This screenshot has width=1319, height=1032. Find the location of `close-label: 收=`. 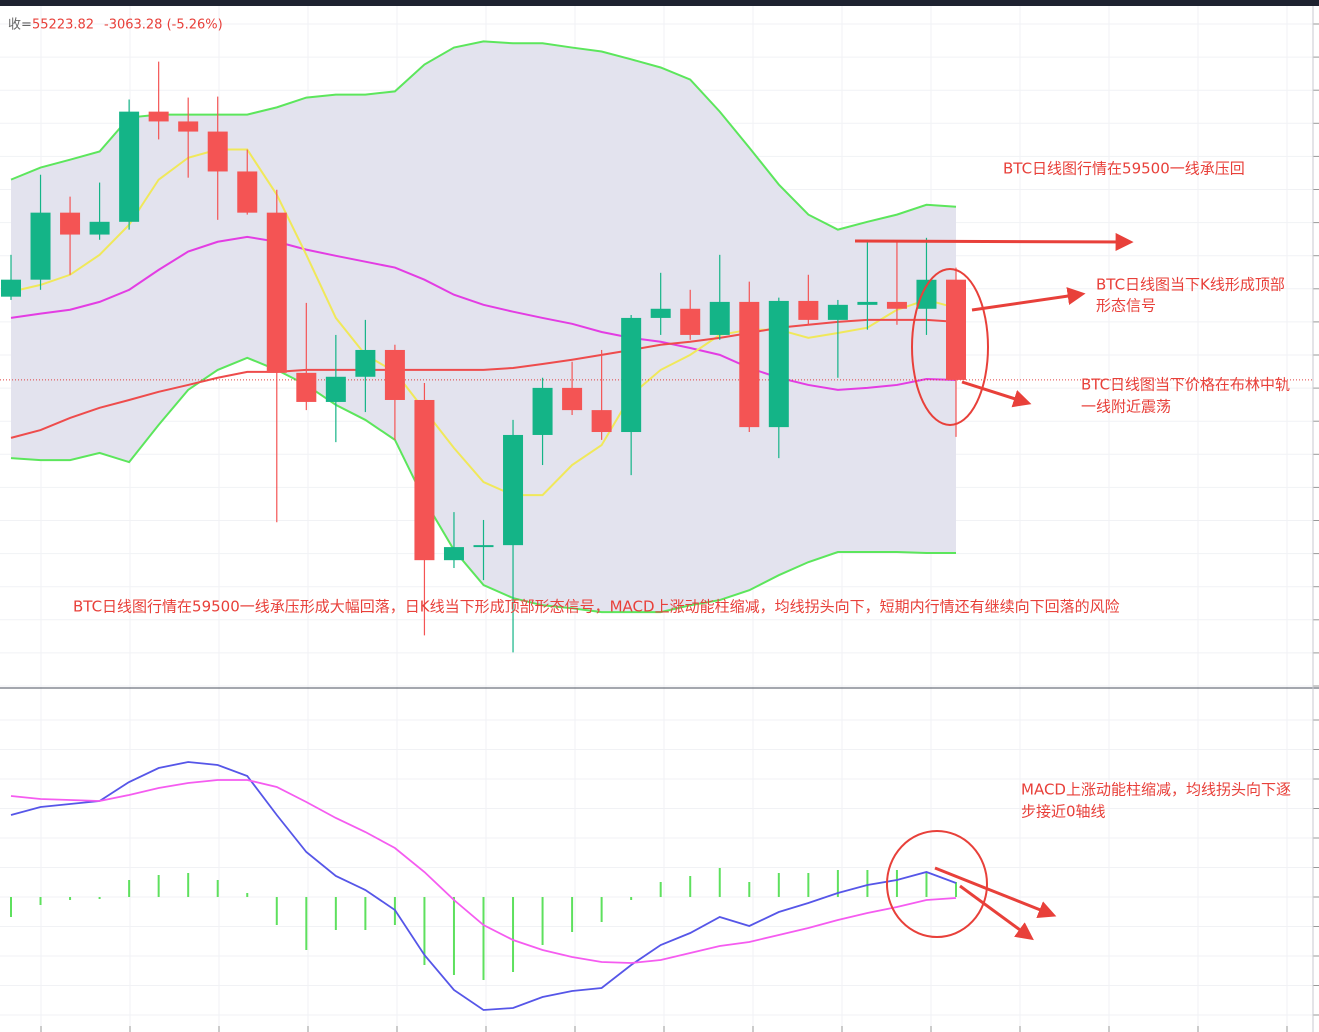

close-label: 收= is located at coordinates (20, 25).